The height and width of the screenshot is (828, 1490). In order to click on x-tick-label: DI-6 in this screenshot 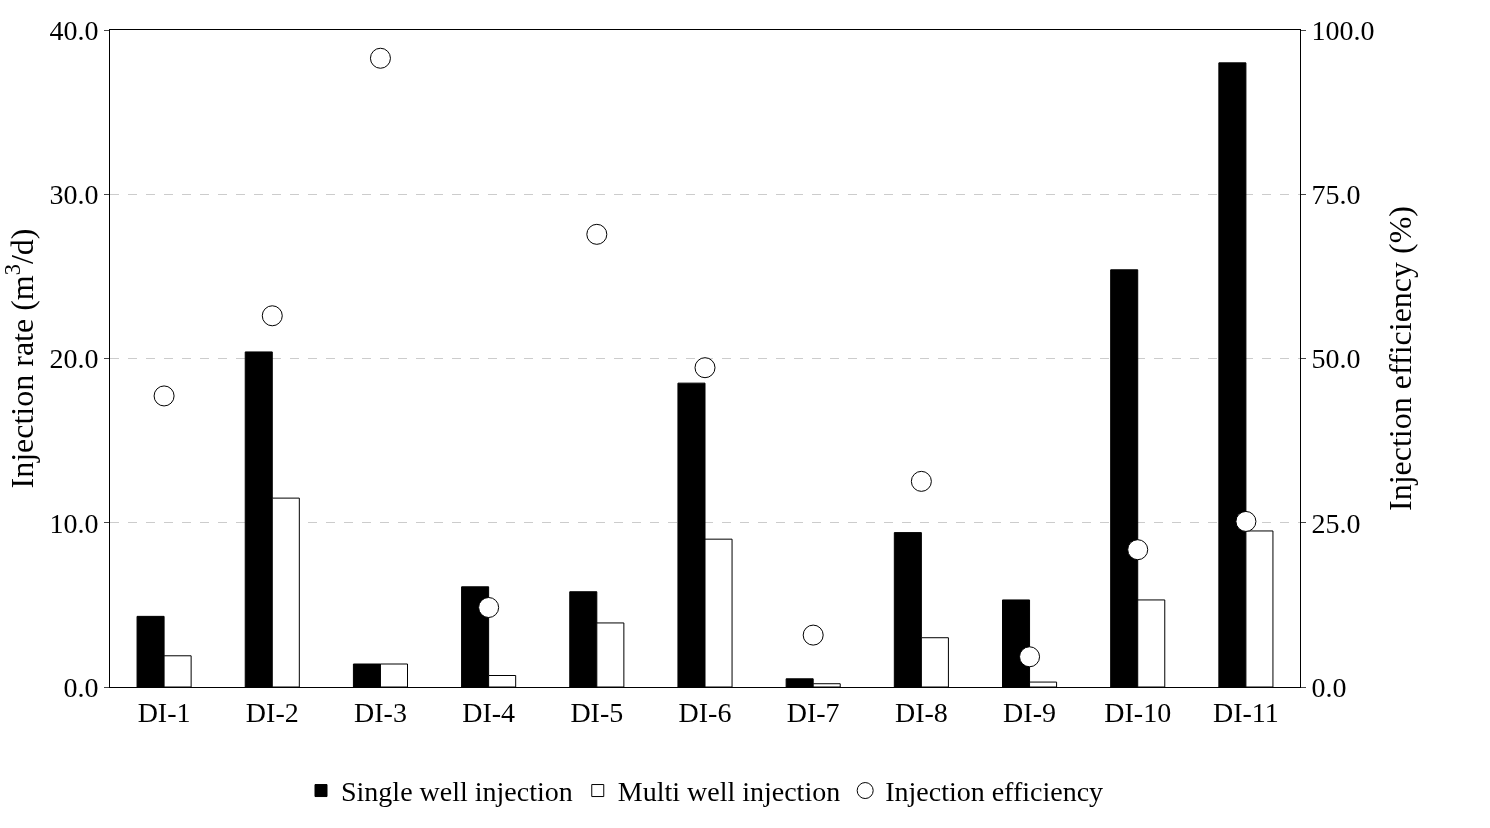, I will do `click(705, 712)`.